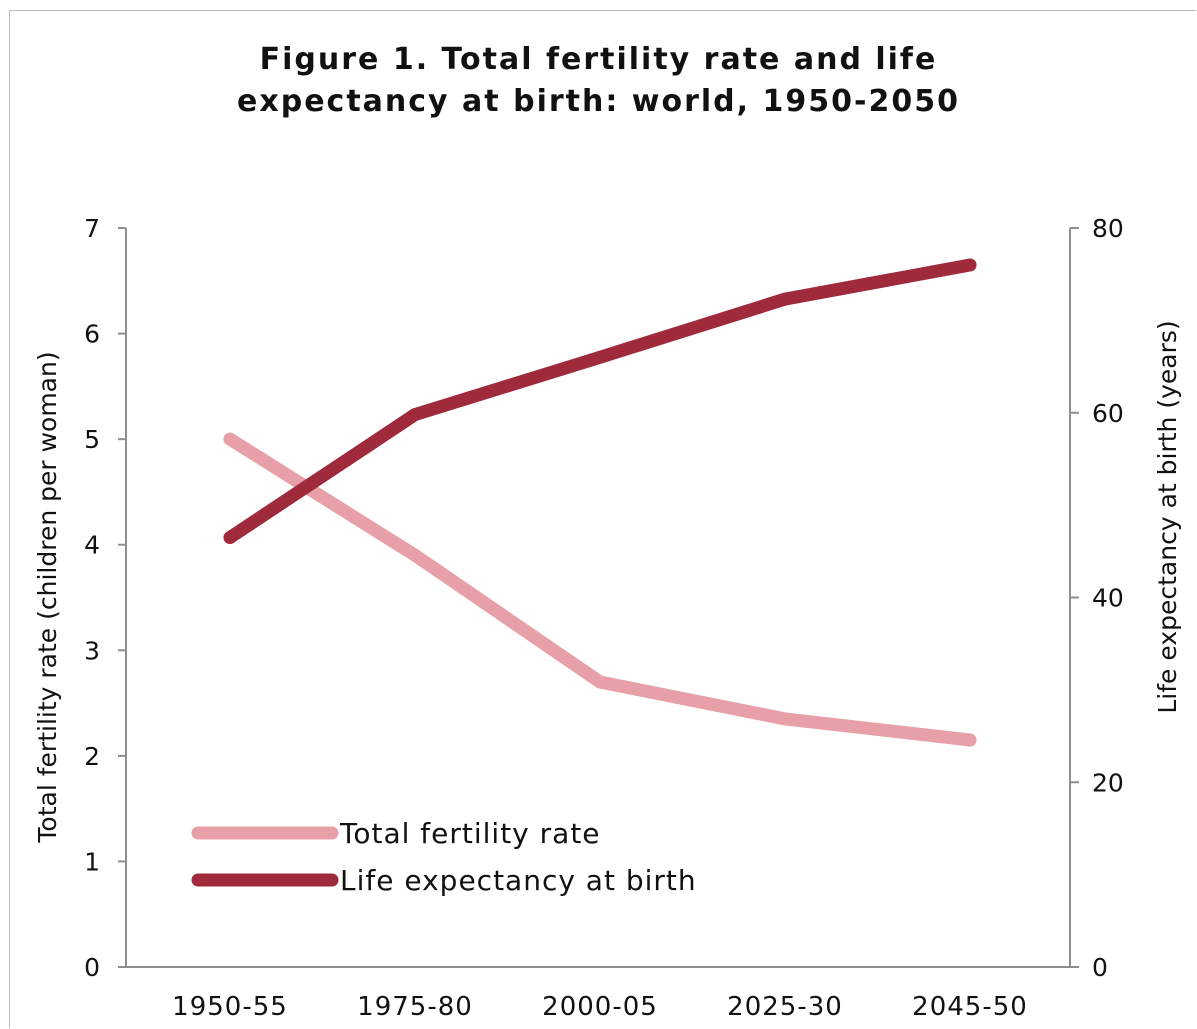 Image resolution: width=1197 pixels, height=1029 pixels. I want to click on right-y-tick-label: 80, so click(1108, 228).